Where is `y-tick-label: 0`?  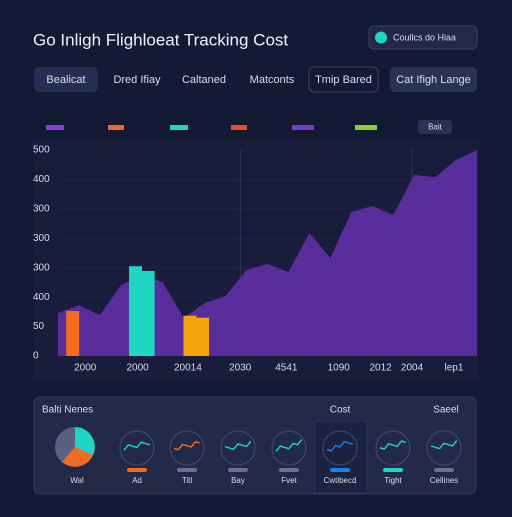 y-tick-label: 0 is located at coordinates (36, 356).